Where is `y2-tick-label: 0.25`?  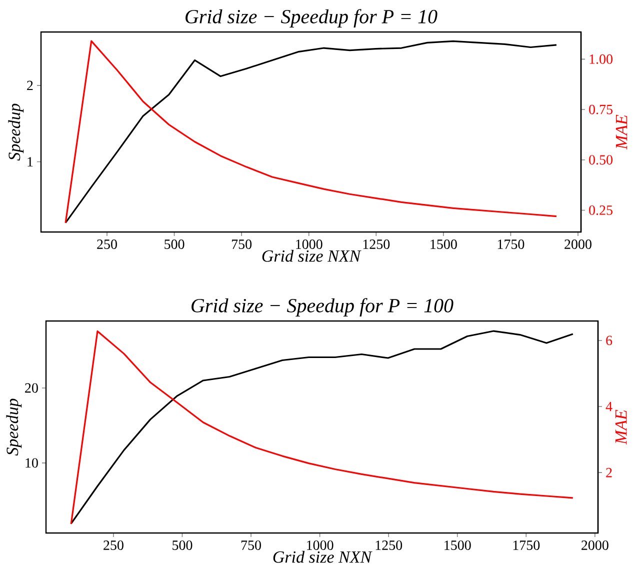
y2-tick-label: 0.25 is located at coordinates (600, 210).